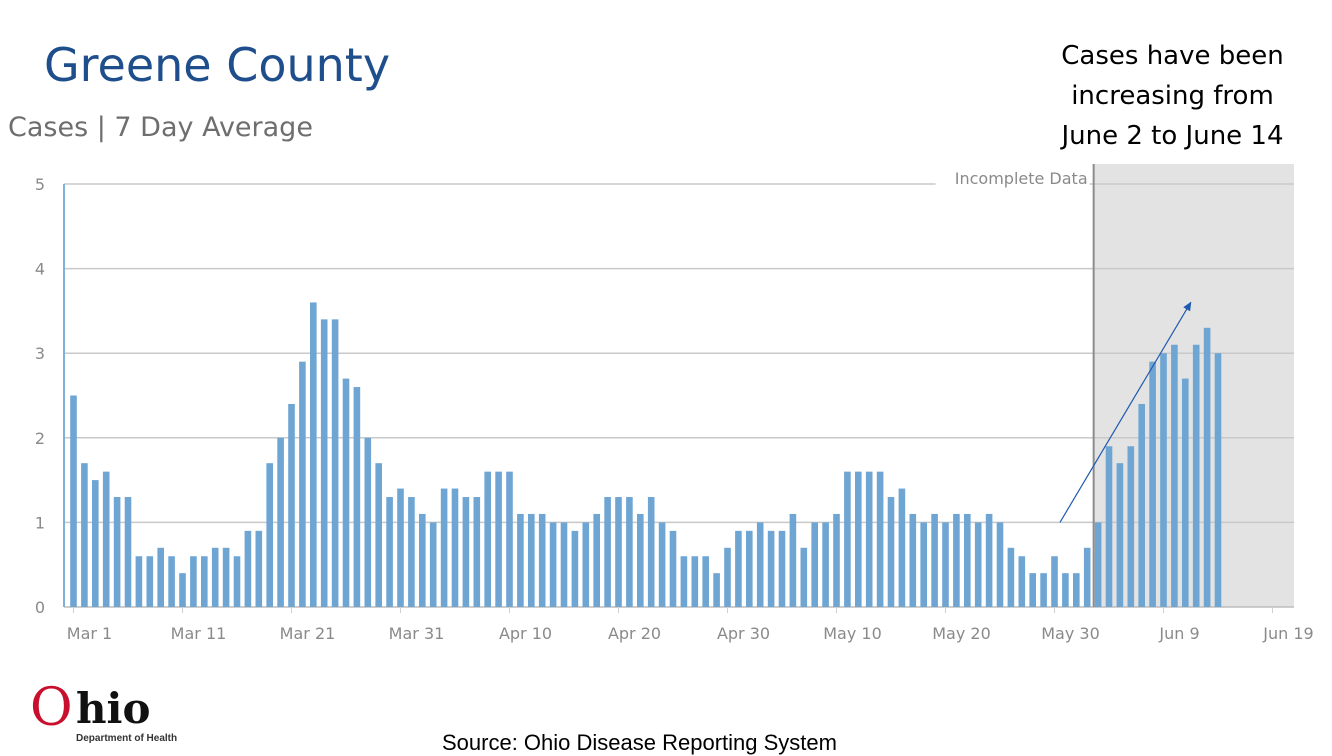 The height and width of the screenshot is (756, 1332). Describe the element at coordinates (1125, 412) in the screenshot. I see `trend-arrow` at that location.